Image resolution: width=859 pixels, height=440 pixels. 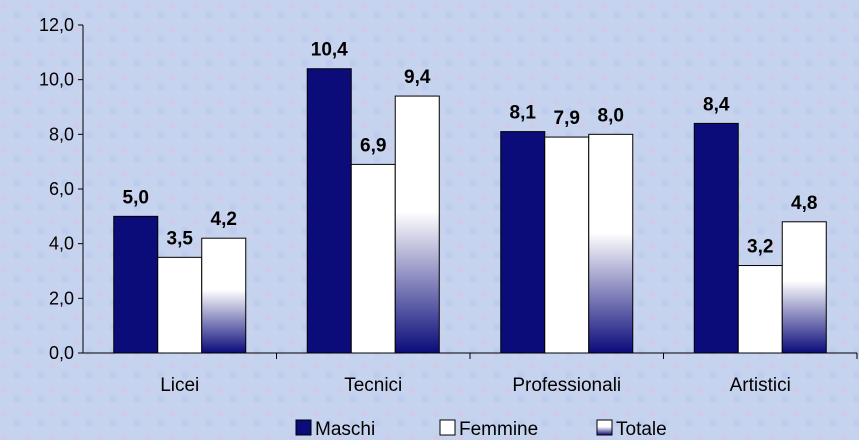 What do you see at coordinates (566, 385) in the screenshot?
I see `x-tick-label: Professionali` at bounding box center [566, 385].